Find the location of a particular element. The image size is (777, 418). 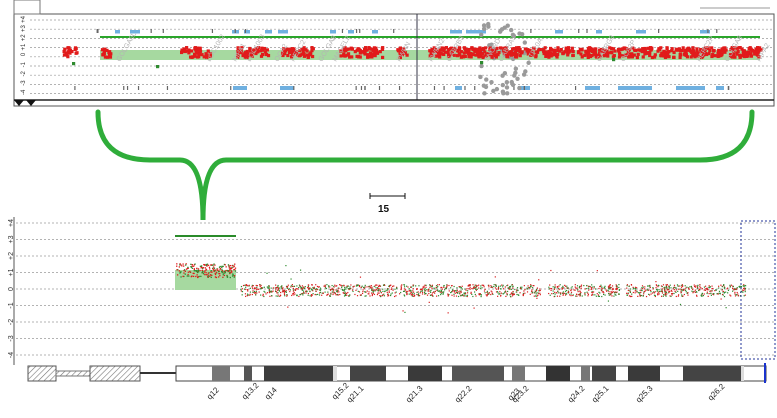

bottom-selection-box is located at coordinates (758, 290).